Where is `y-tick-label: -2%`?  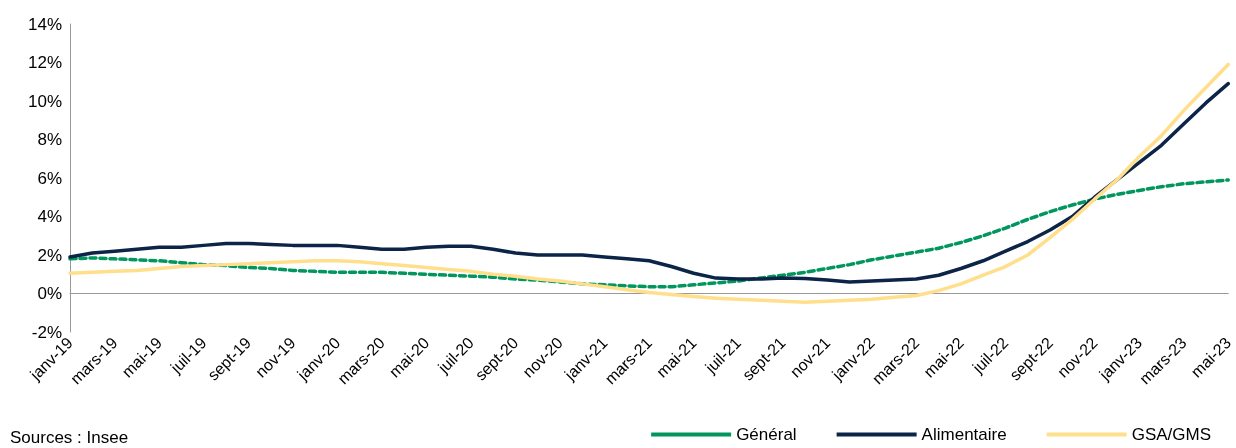 y-tick-label: -2% is located at coordinates (46, 332).